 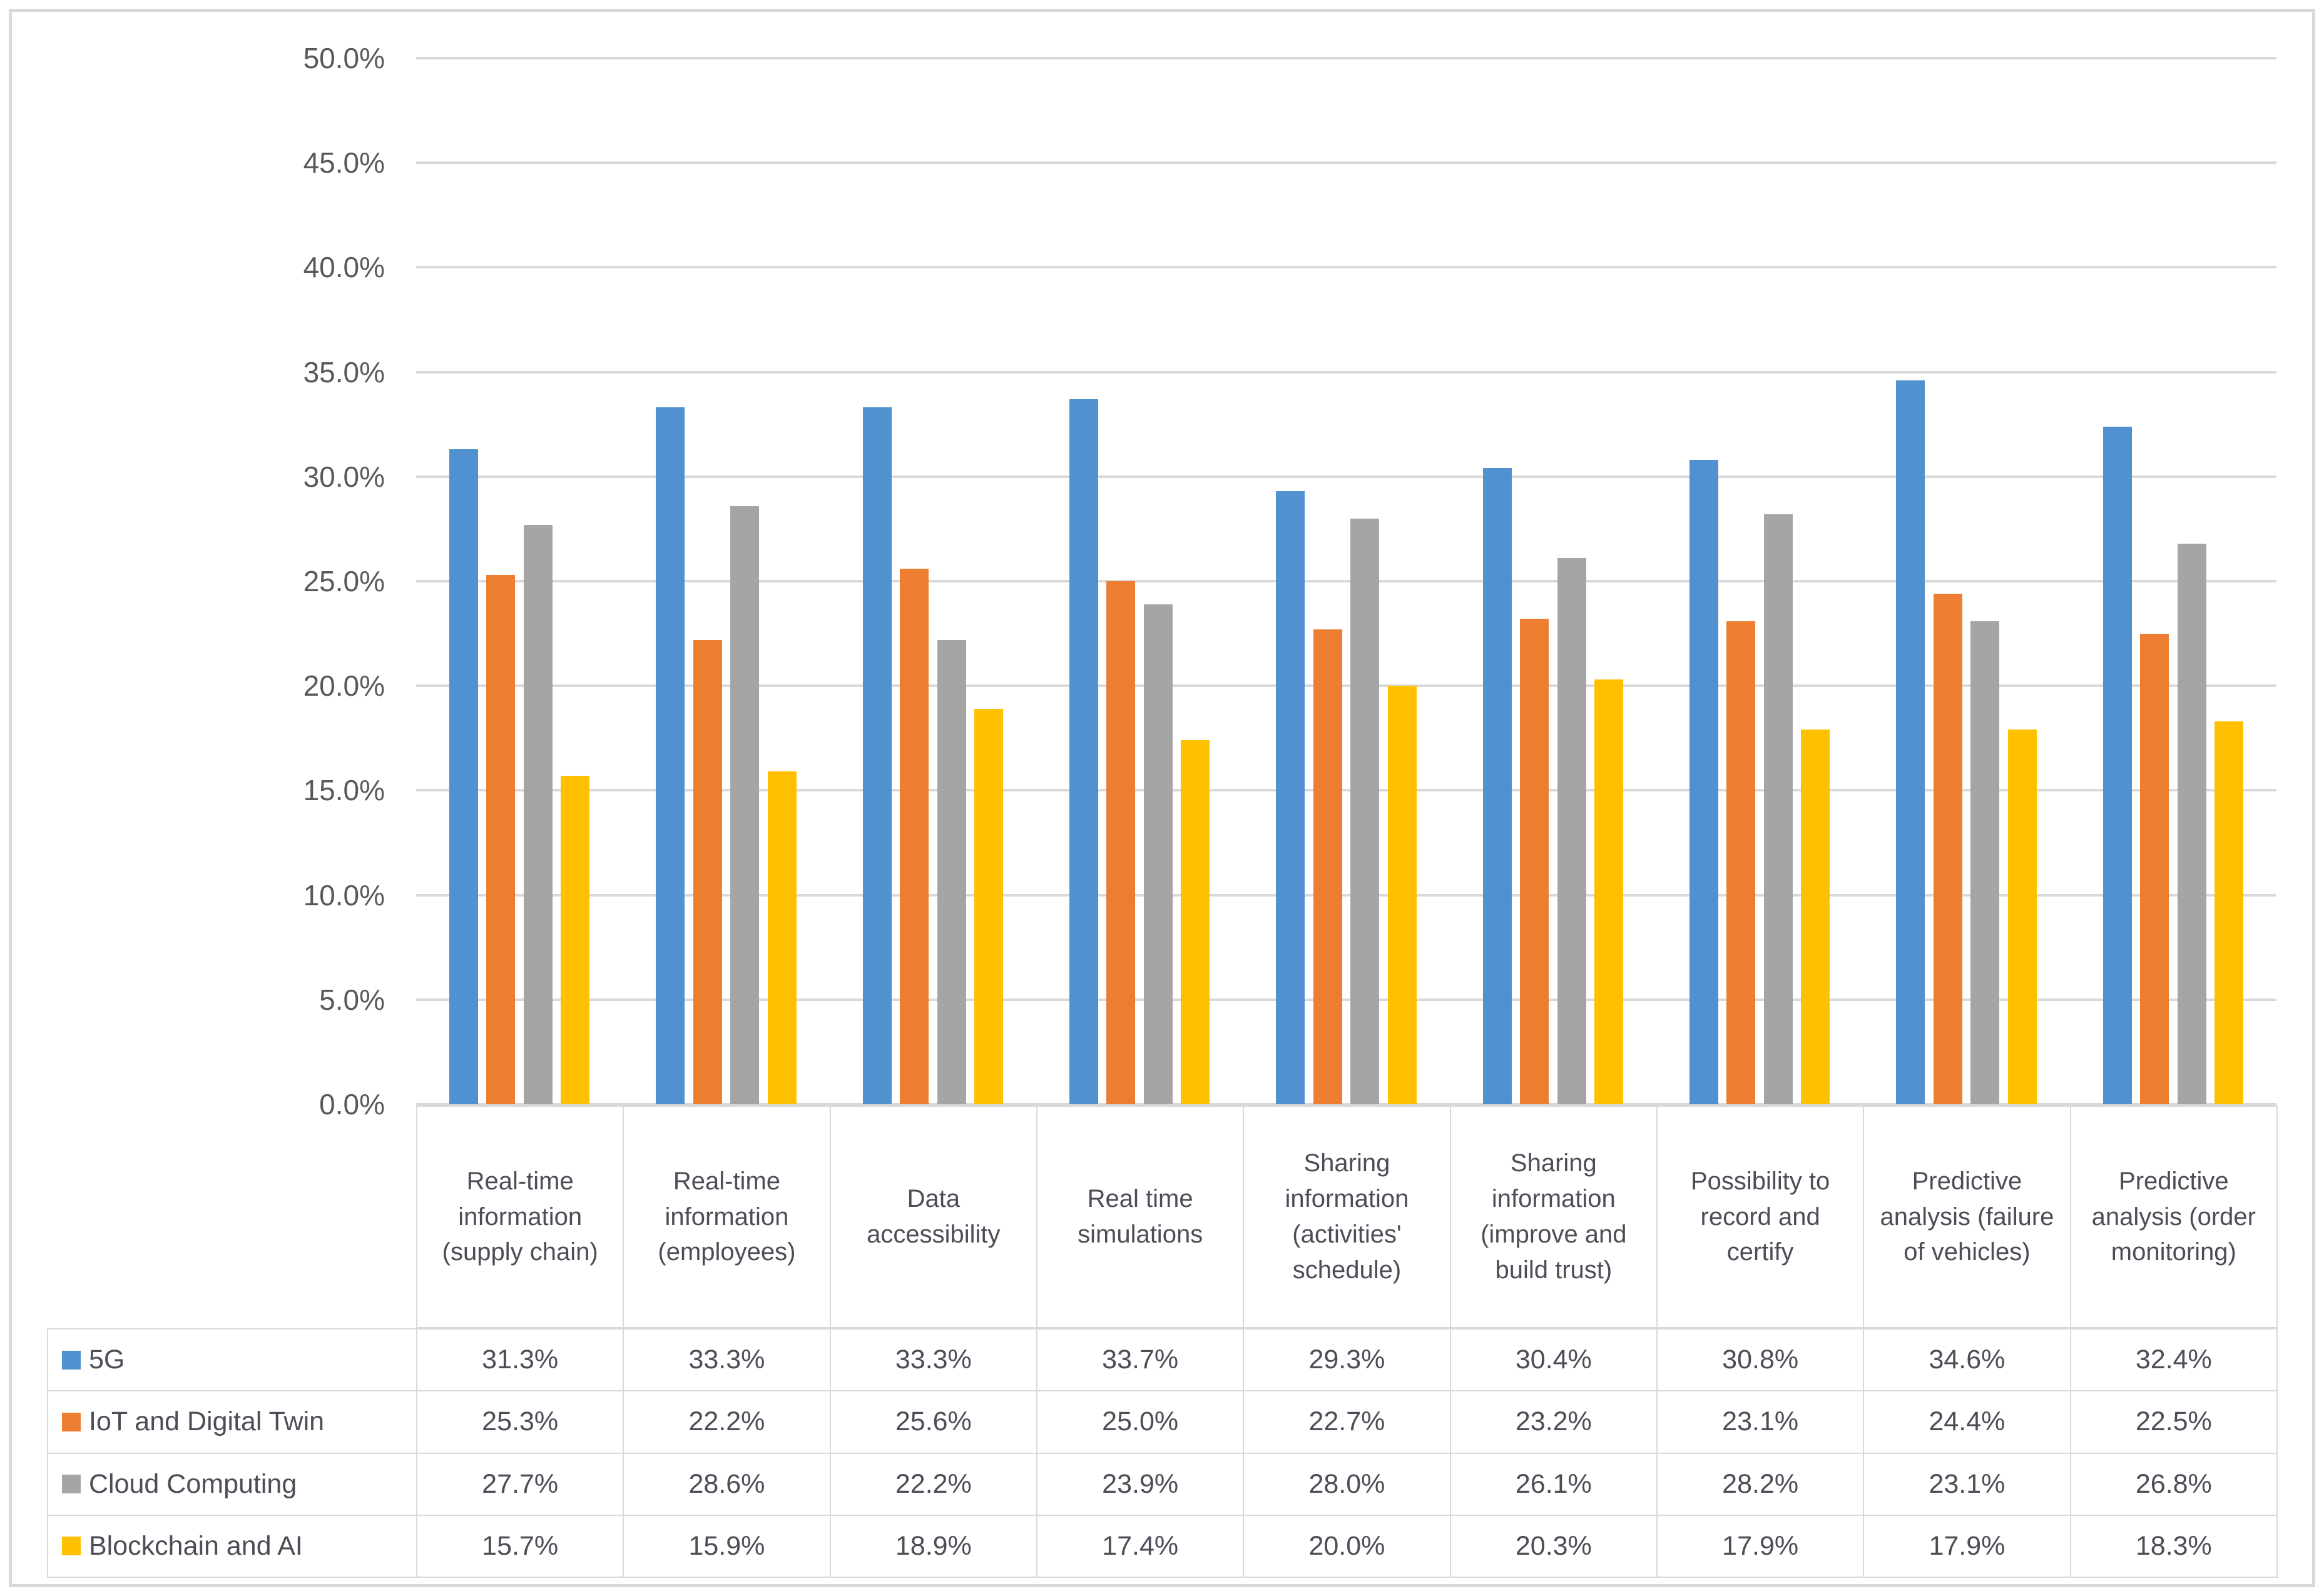 I want to click on category-label: Possibility to record and certify, so click(x=1760, y=1217).